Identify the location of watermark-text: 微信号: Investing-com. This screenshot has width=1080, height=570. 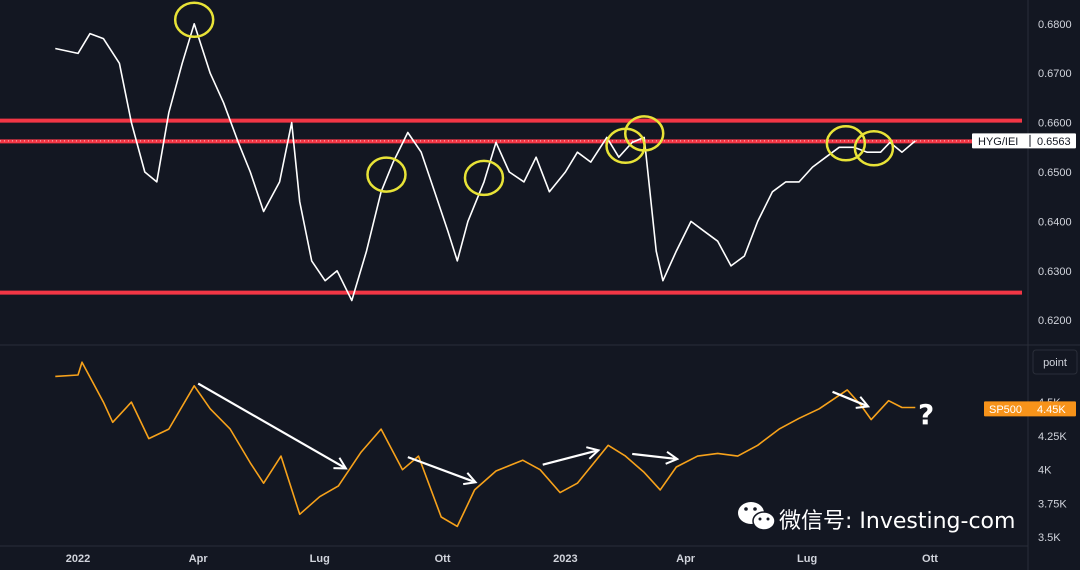
(897, 521).